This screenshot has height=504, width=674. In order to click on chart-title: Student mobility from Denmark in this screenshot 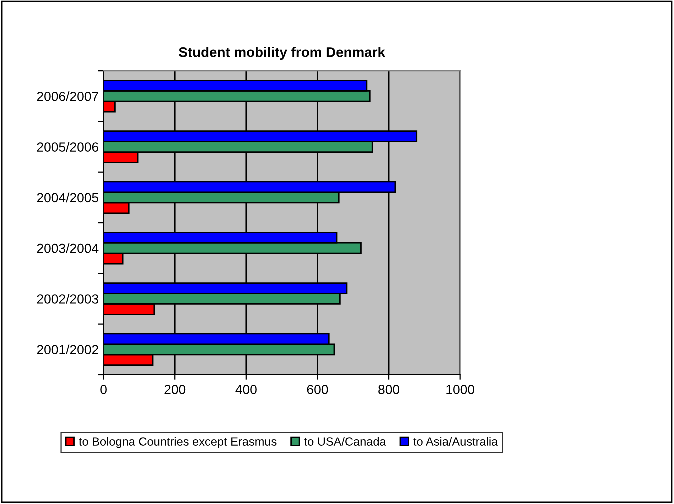, I will do `click(282, 53)`.